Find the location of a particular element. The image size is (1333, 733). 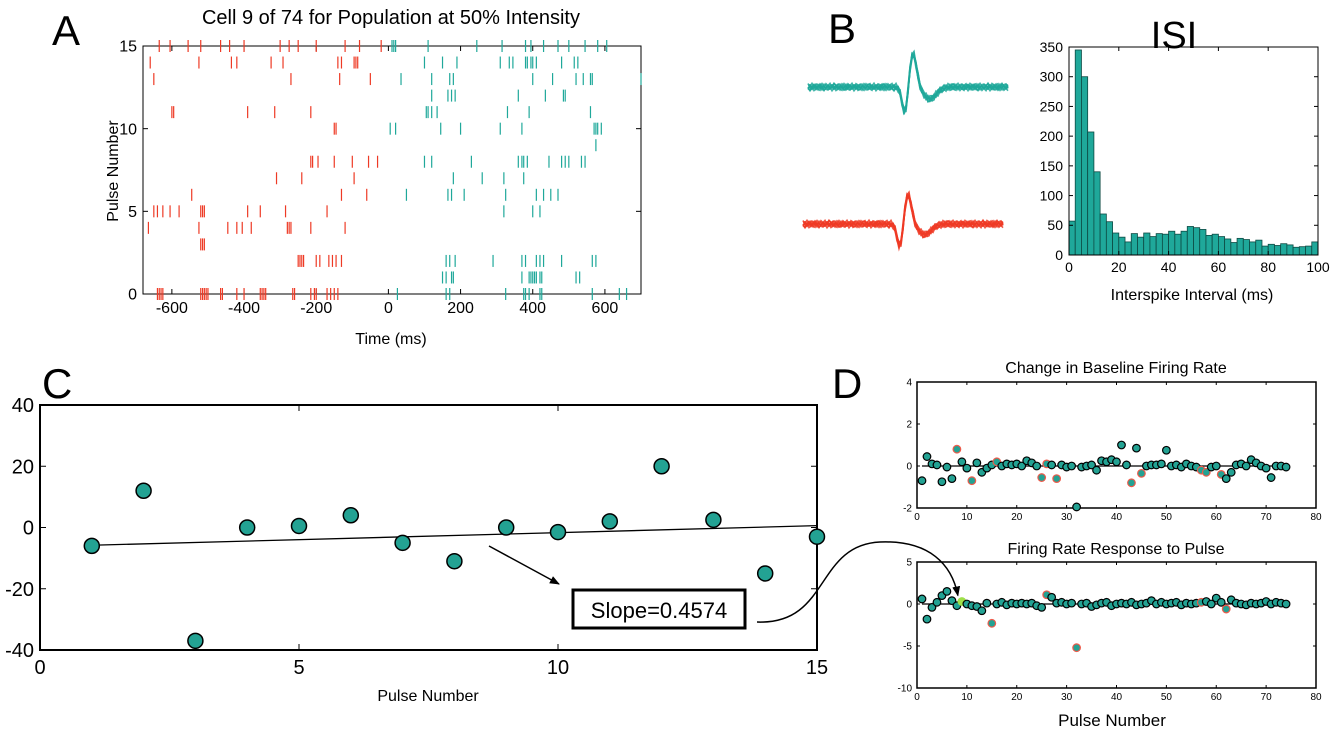

x-tick-label: -200 is located at coordinates (316, 308).